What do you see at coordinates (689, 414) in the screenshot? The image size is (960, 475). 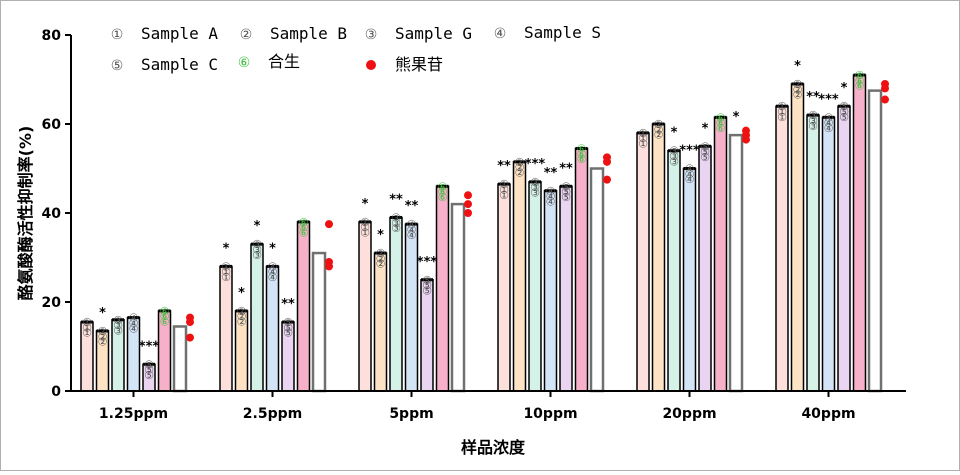 I see `x-tick-label: 20ppm` at bounding box center [689, 414].